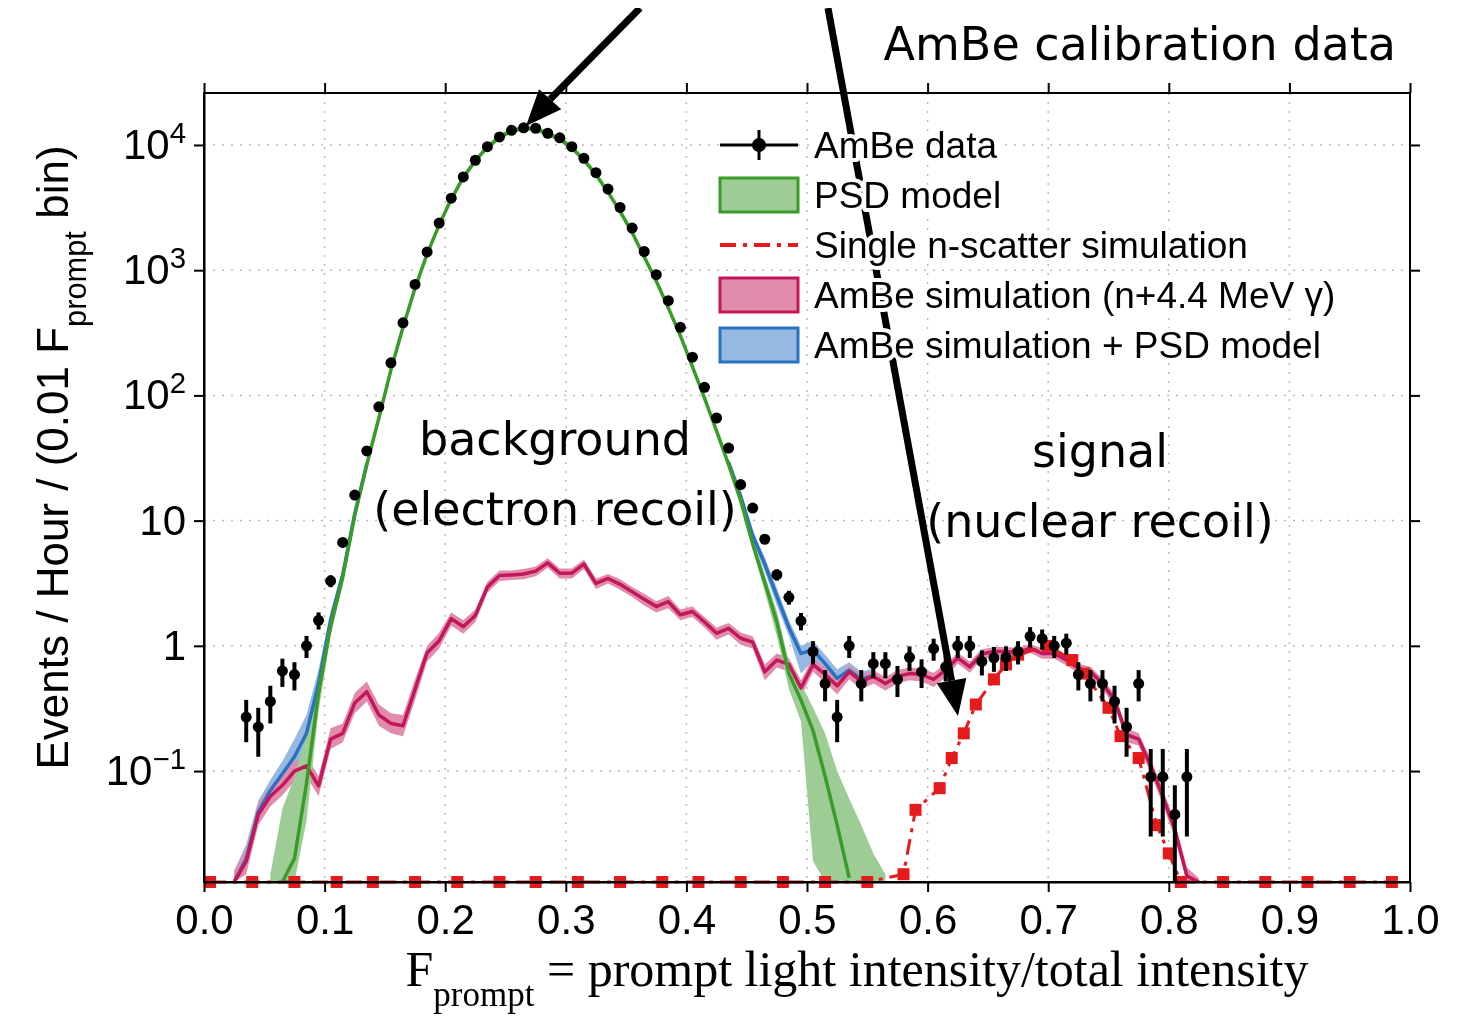 This screenshot has height=1027, width=1474. Describe the element at coordinates (154, 267) in the screenshot. I see `y-tick-label: 10$^{3}$` at that location.